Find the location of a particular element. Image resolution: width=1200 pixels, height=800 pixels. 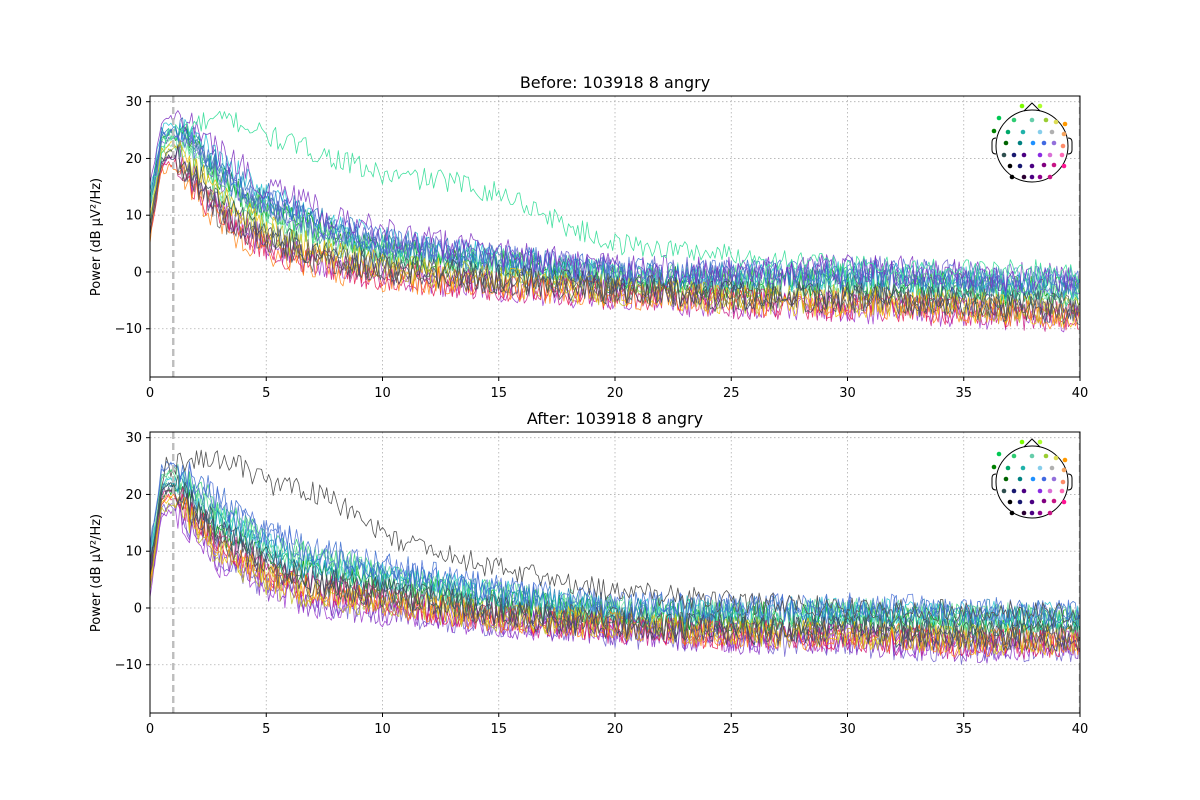

x-tick-label: 35 is located at coordinates (963, 729).